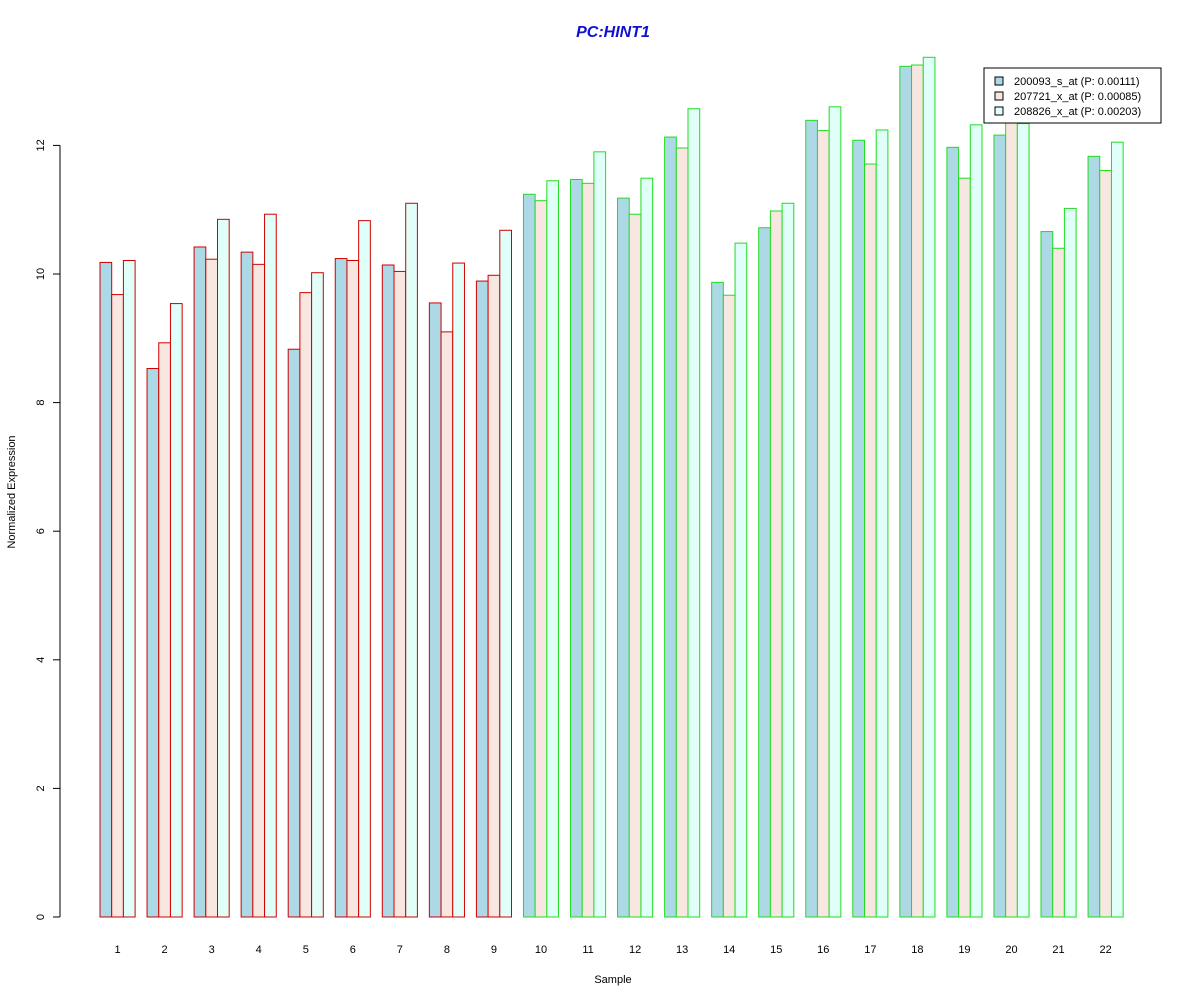  Describe the element at coordinates (1011, 950) in the screenshot. I see `x-tick-label: 20` at that location.